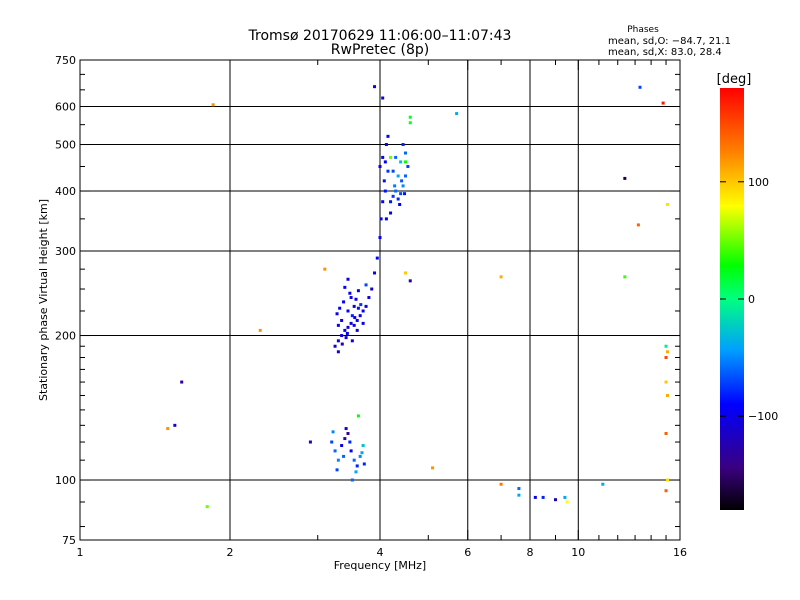  I want to click on stats-line-o: mean, sd,O: −84.7, 21.1, so click(669, 41).